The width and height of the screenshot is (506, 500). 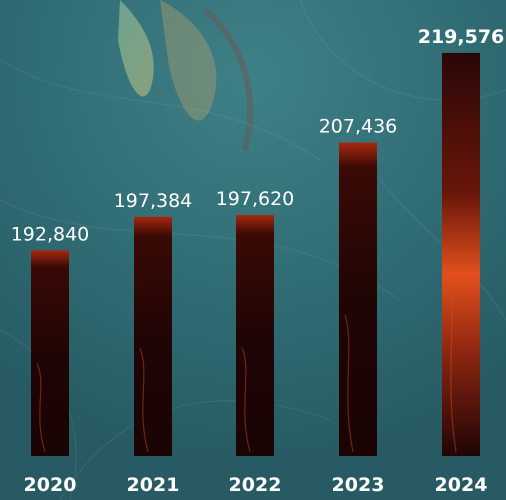 What do you see at coordinates (461, 37) in the screenshot?
I see `value-label-2024: 219,576` at bounding box center [461, 37].